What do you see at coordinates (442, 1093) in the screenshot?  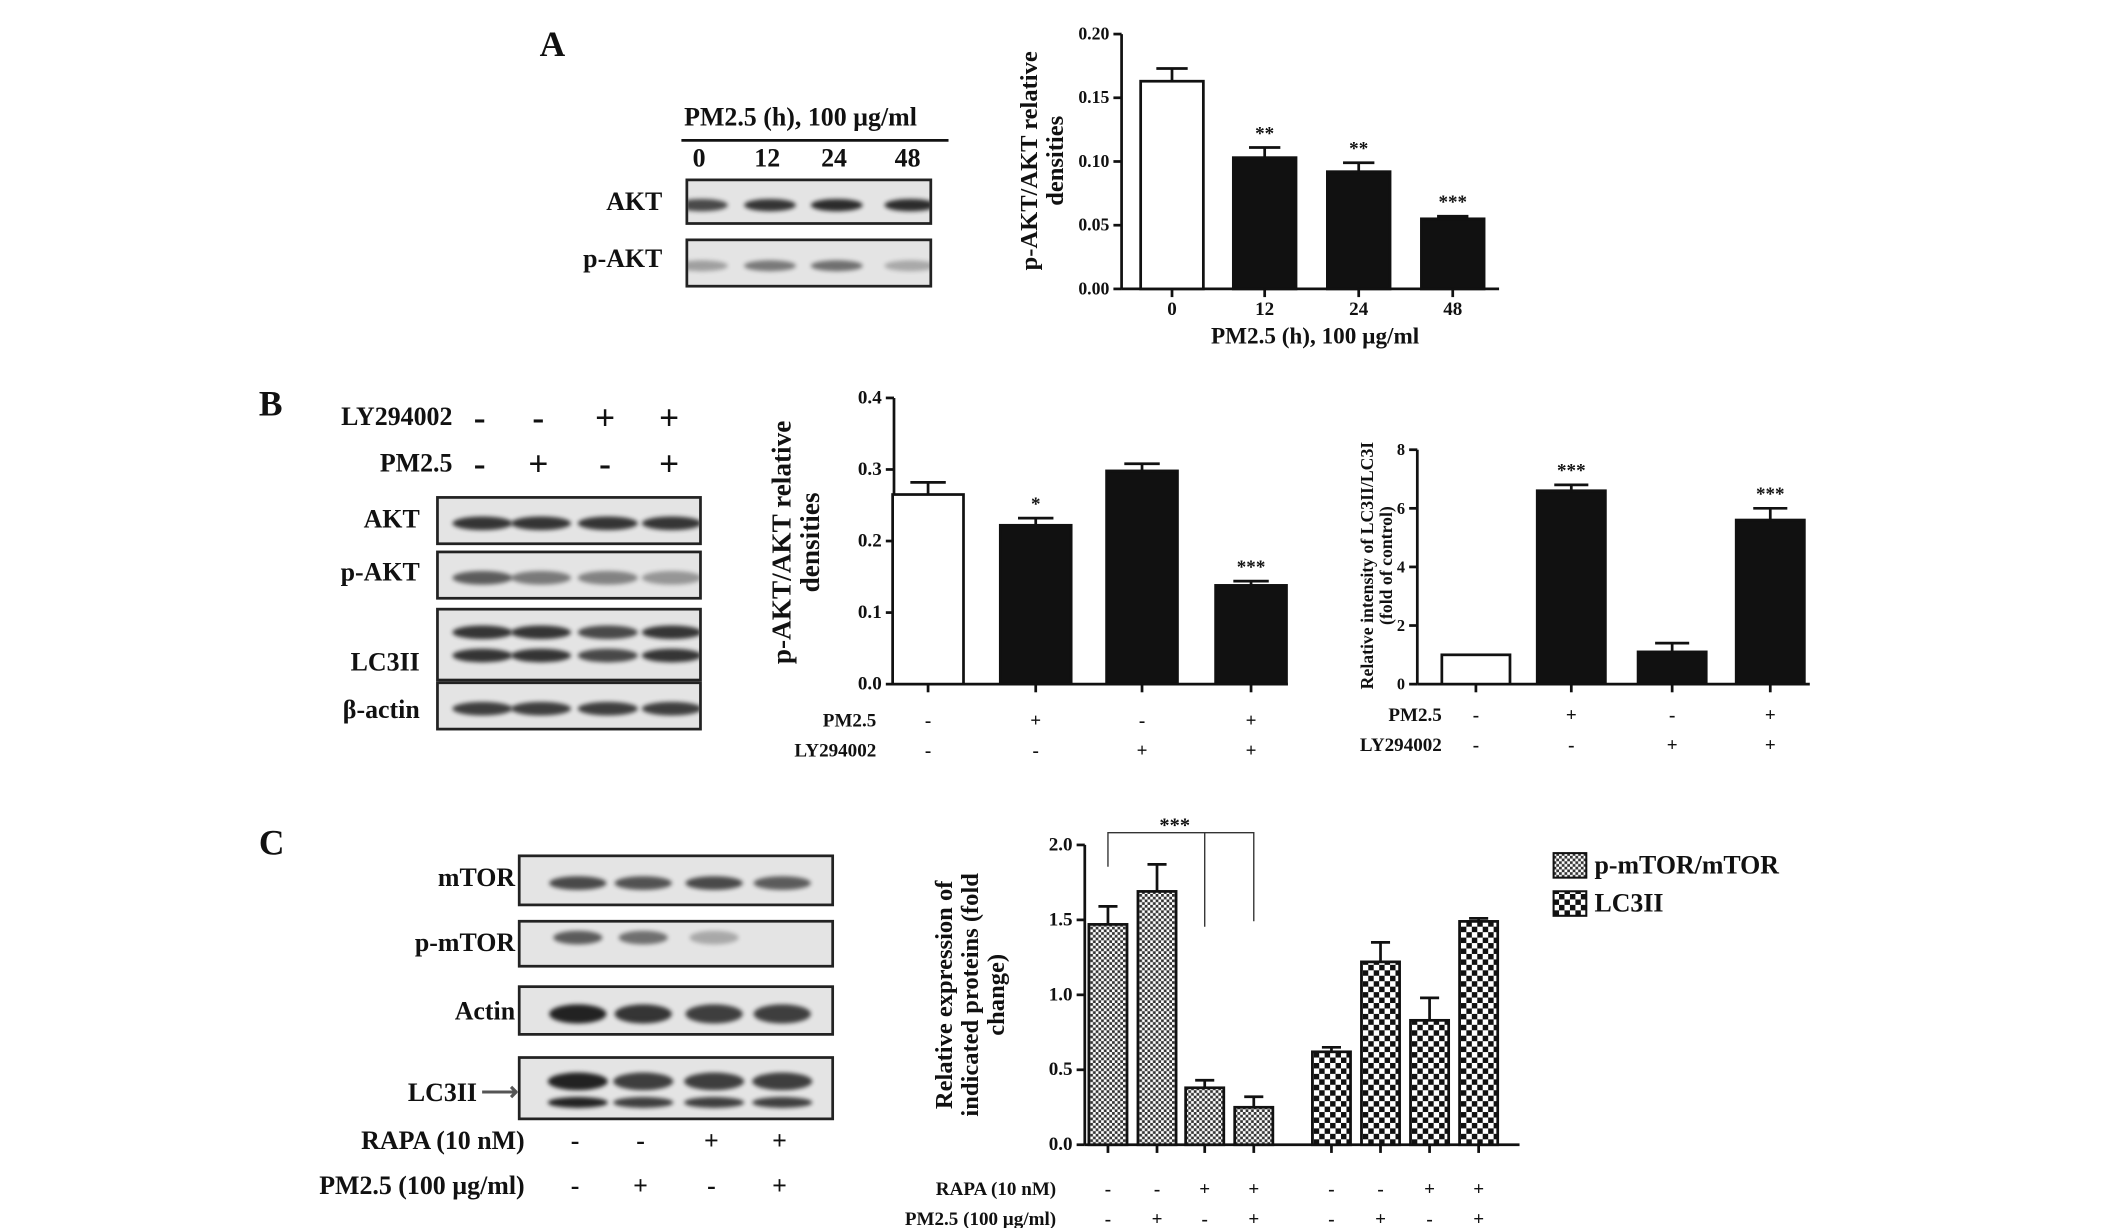 I see `row-label: LC3II` at bounding box center [442, 1093].